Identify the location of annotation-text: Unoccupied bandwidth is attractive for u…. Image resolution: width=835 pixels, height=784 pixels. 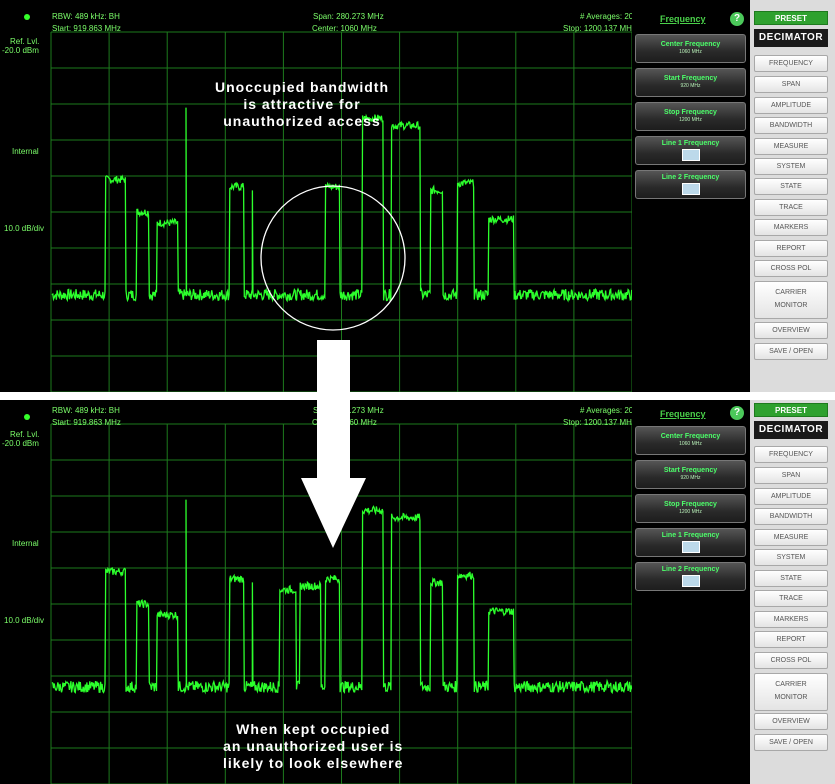
(302, 104).